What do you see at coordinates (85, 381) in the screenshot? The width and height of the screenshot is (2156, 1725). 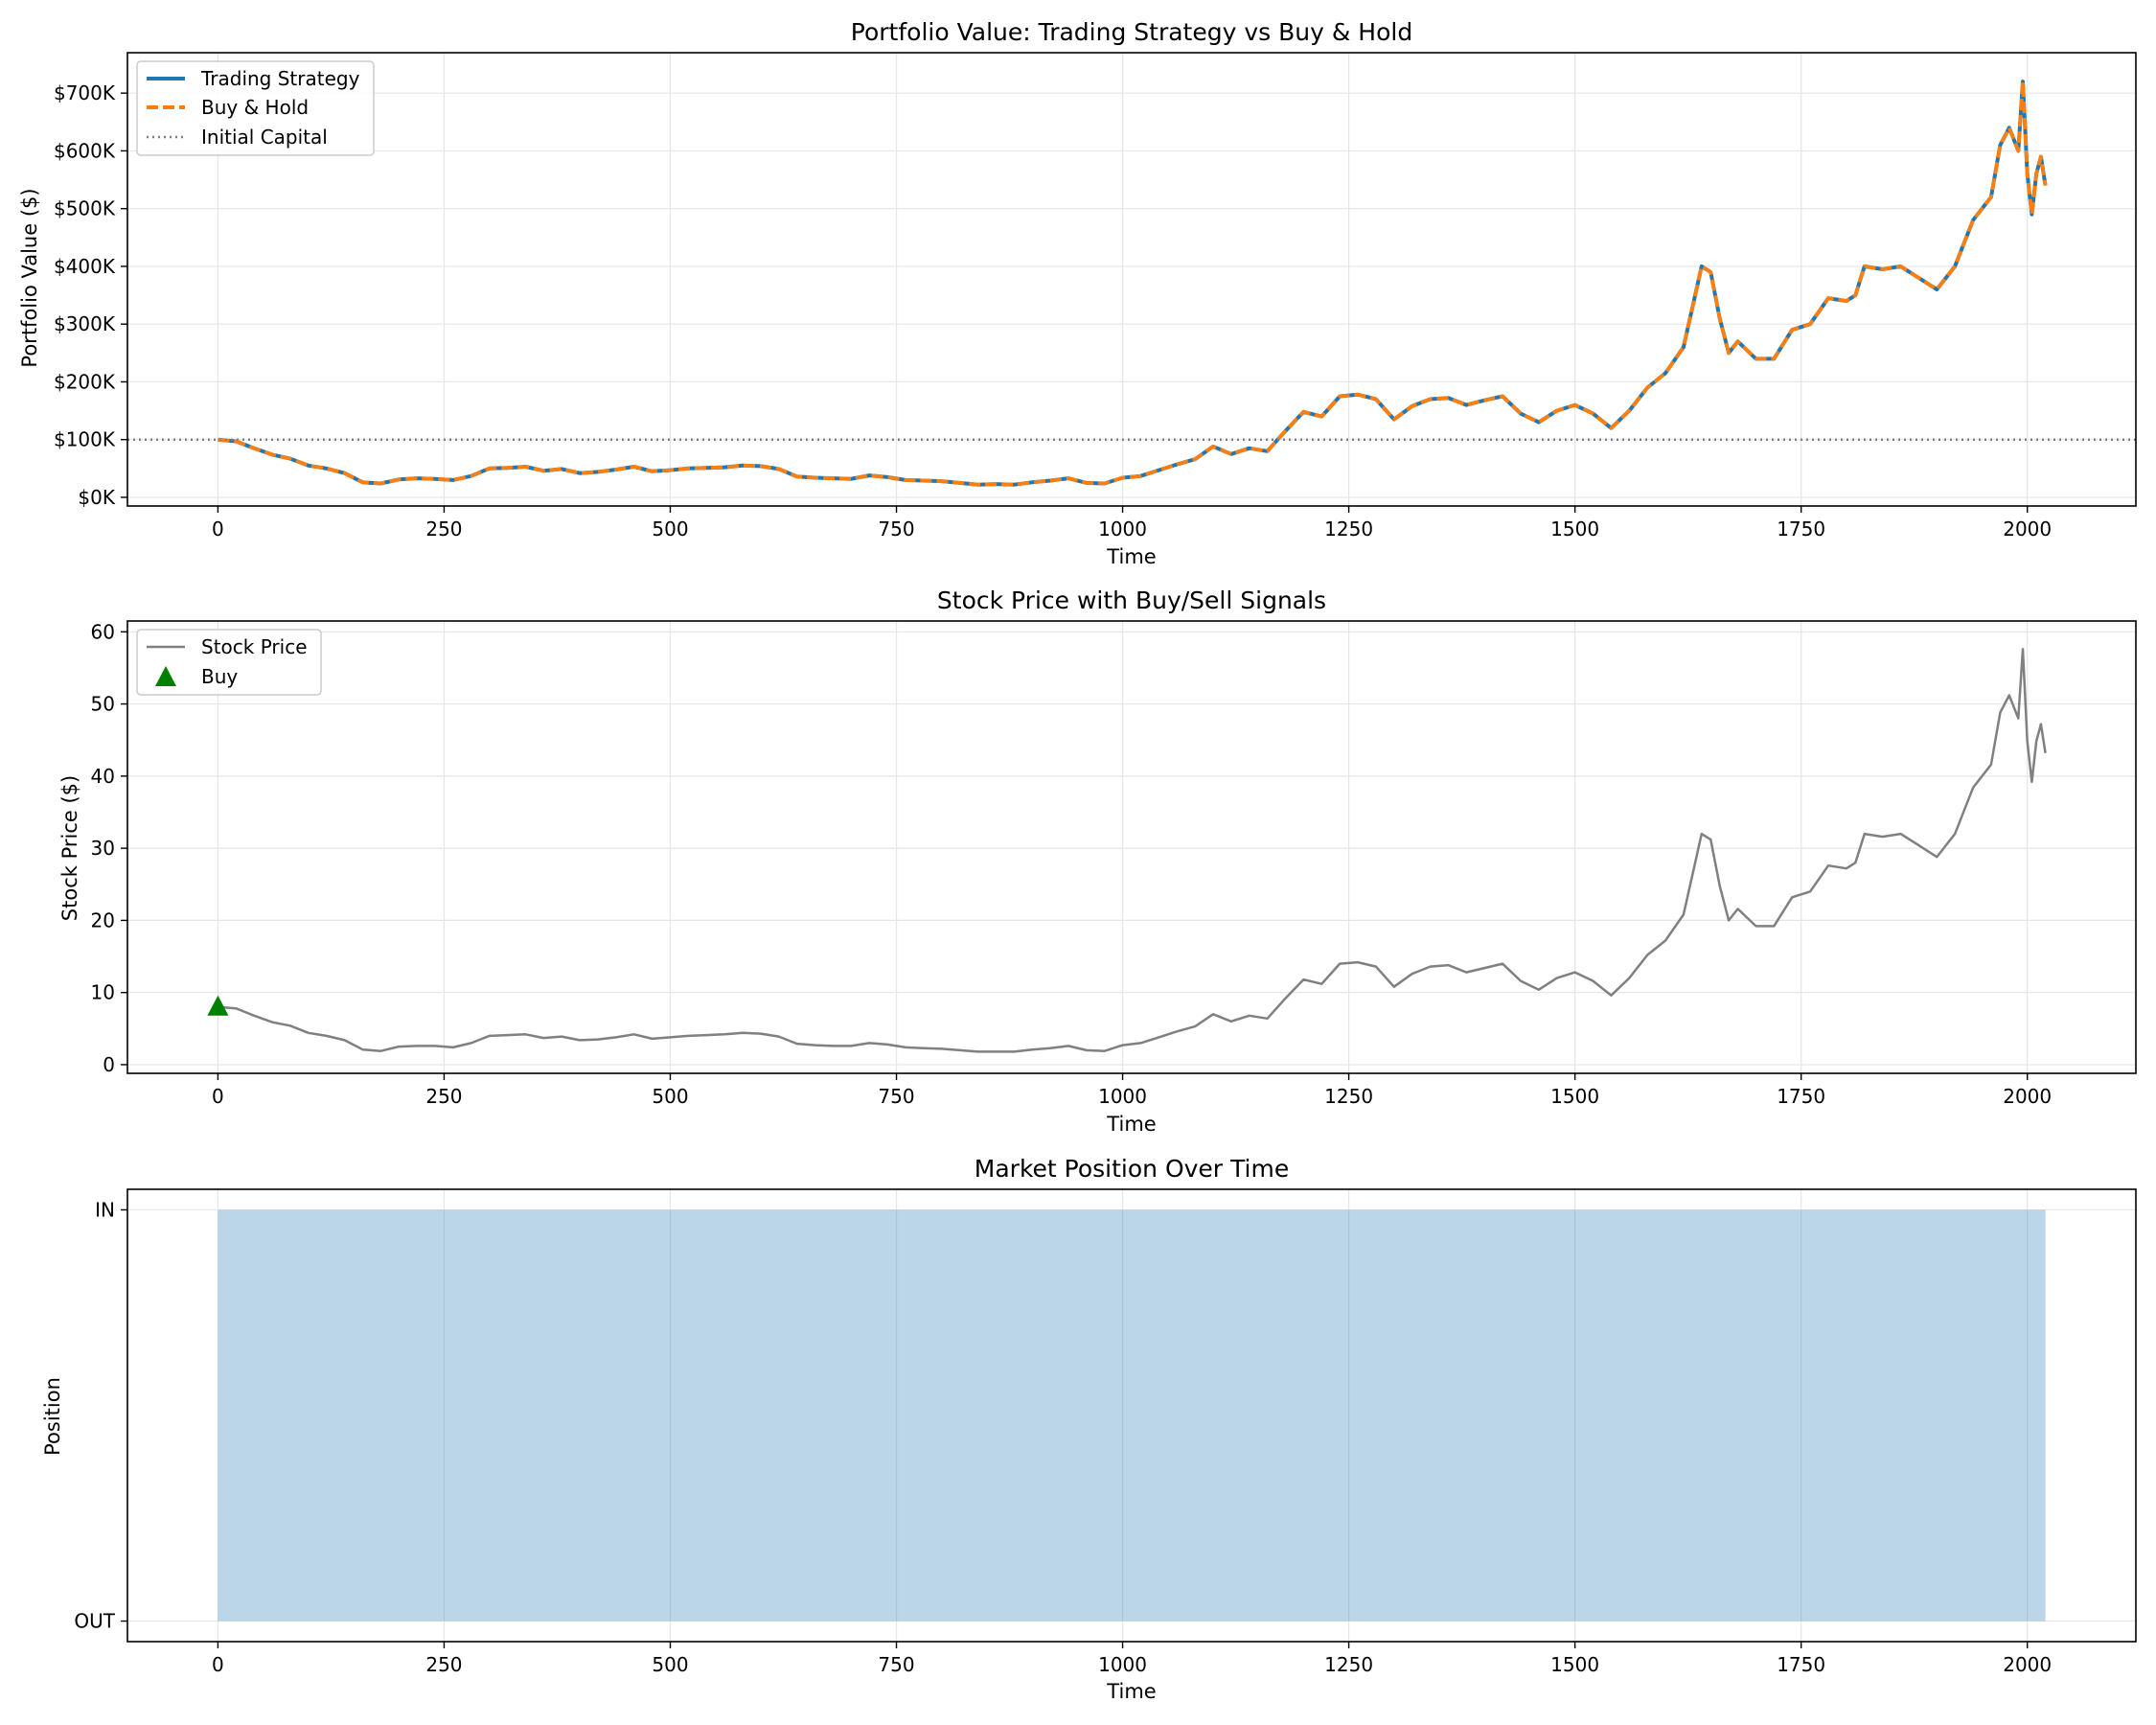 I see `y-tick-label: $200K` at bounding box center [85, 381].